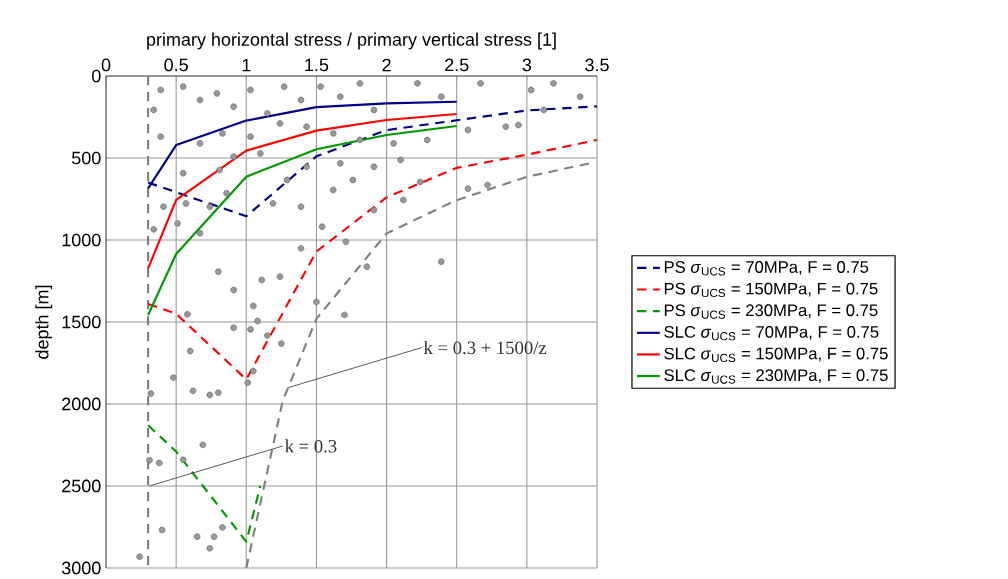  What do you see at coordinates (81, 240) in the screenshot?
I see `y-tick-label: 1000` at bounding box center [81, 240].